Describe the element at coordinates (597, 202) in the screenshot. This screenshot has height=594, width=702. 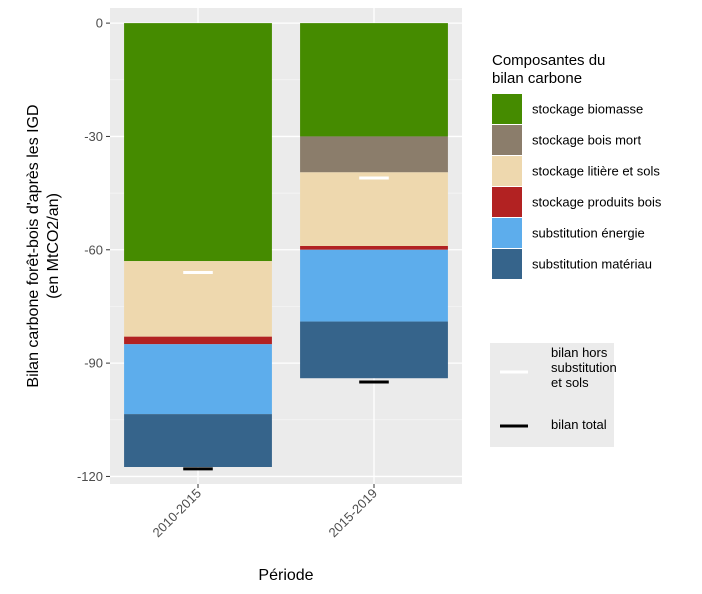
I see `legend-item-label: stockage produits bois` at that location.